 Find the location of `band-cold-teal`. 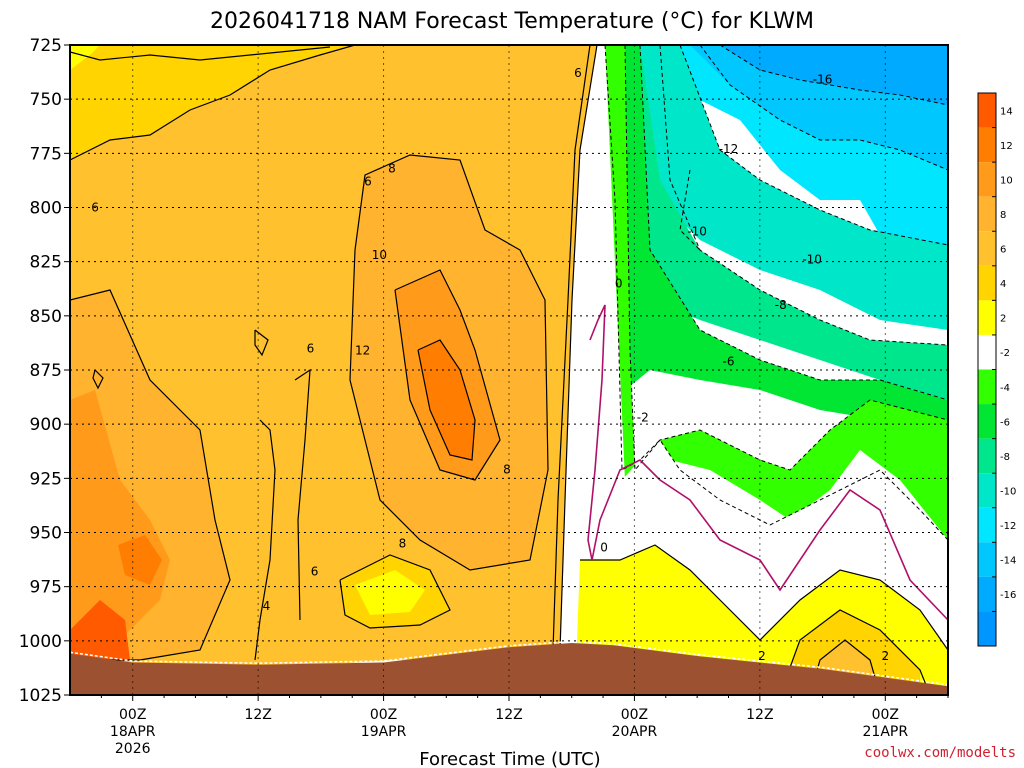

band-cold-teal is located at coordinates (789, 187).